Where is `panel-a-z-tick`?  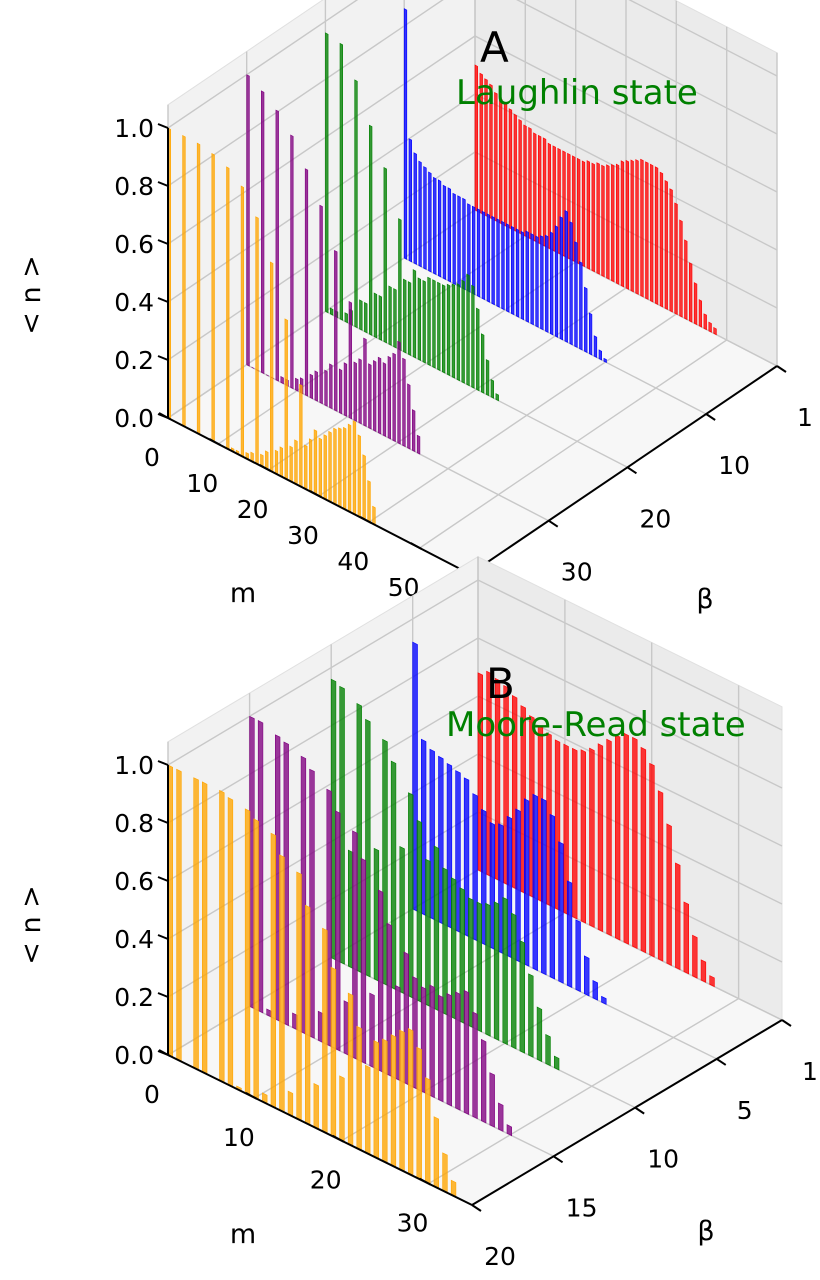
panel-a-z-tick is located at coordinates (163, 242).